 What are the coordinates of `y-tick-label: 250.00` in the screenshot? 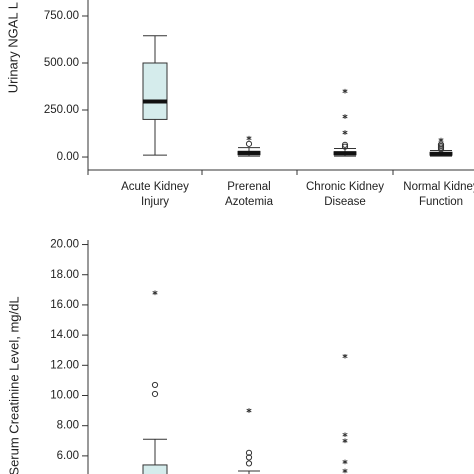 It's located at (61, 110).